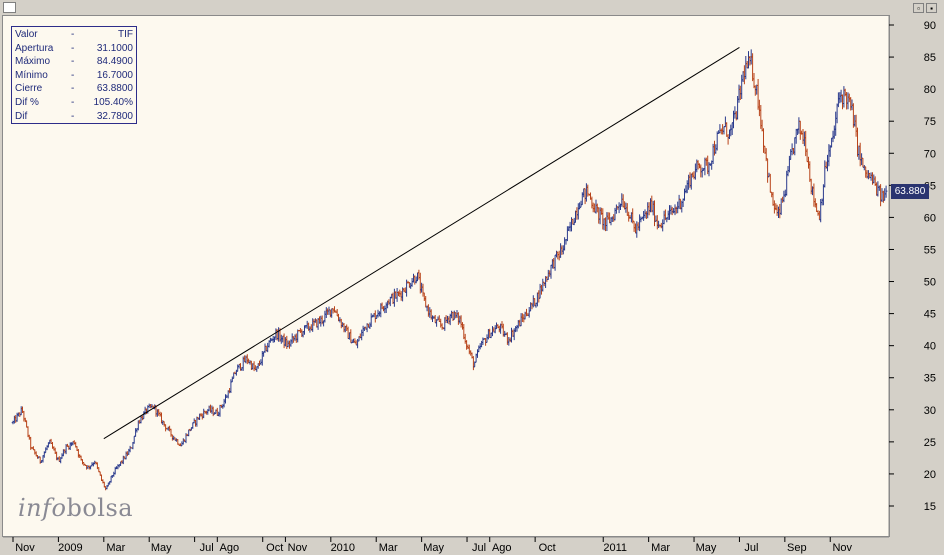 This screenshot has width=944, height=555. I want to click on last-price-tag: 63.880, so click(910, 191).